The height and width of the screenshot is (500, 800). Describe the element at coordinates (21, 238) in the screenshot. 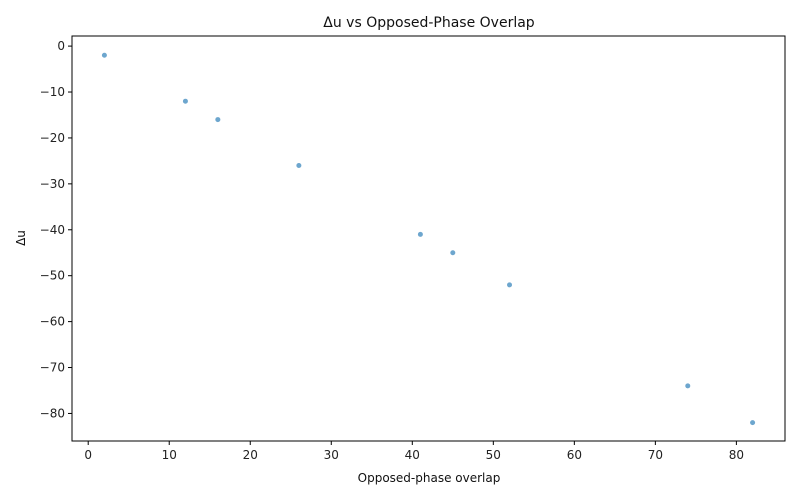

I see `y-axis-label: Δu` at that location.